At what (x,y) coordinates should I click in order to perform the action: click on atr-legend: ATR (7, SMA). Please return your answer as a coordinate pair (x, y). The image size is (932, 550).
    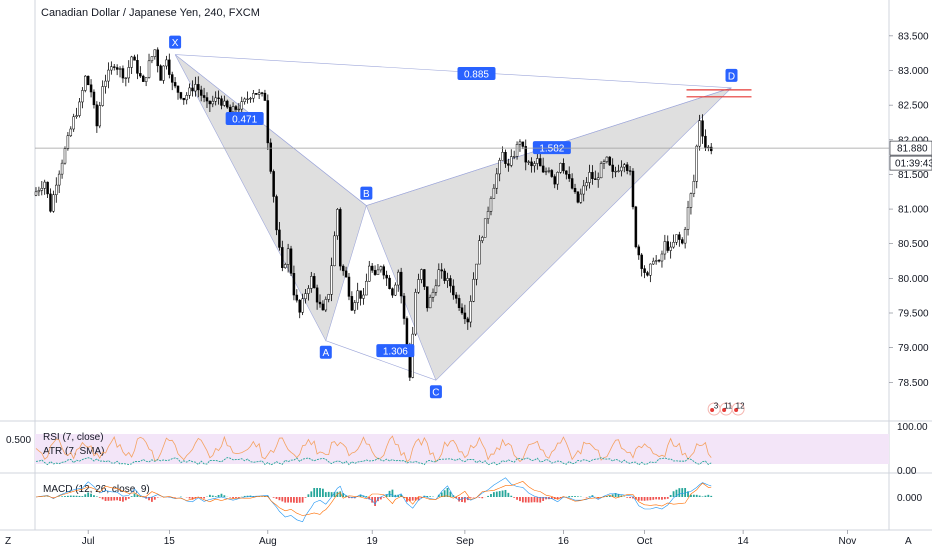
    Looking at the image, I should click on (73, 451).